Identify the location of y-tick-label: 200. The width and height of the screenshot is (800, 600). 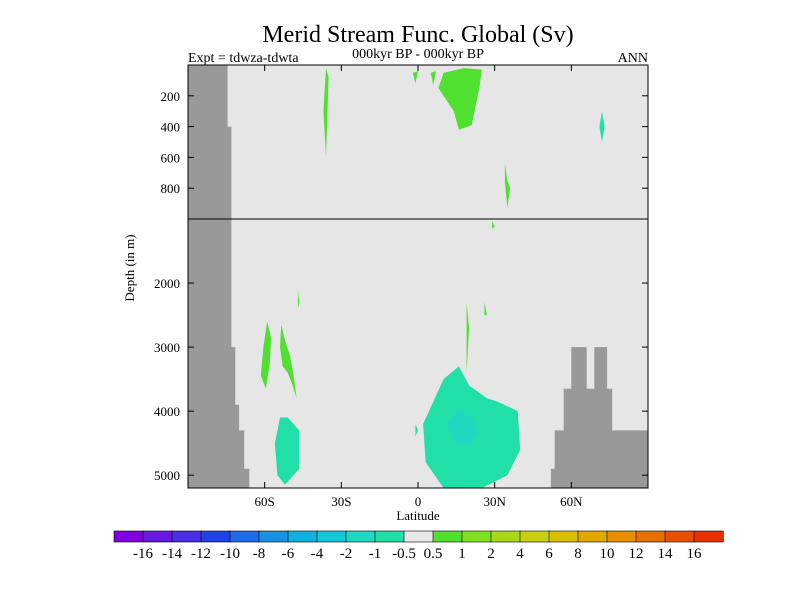
(171, 96).